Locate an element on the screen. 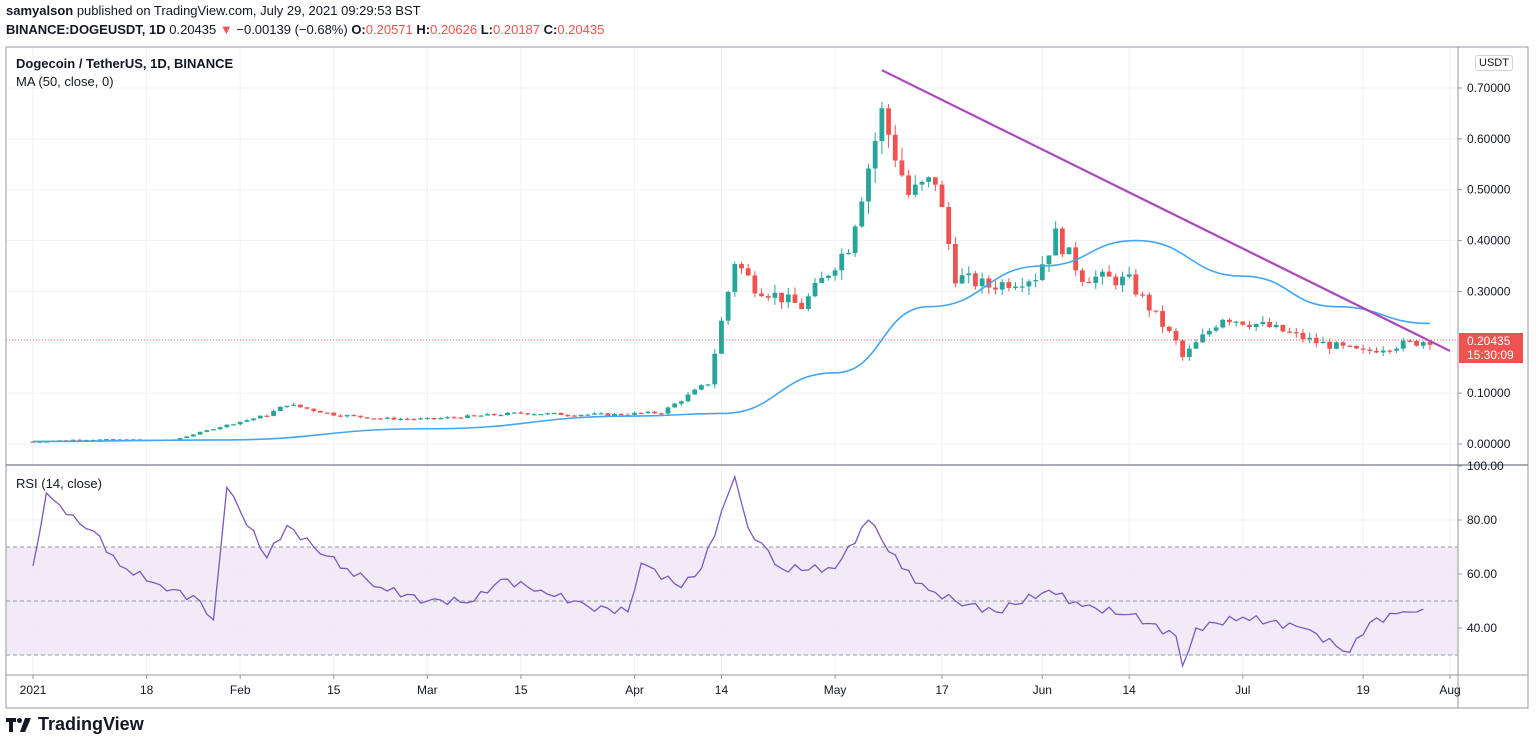 The image size is (1536, 745). last-price-tag-value: 0.20435 is located at coordinates (1489, 341).